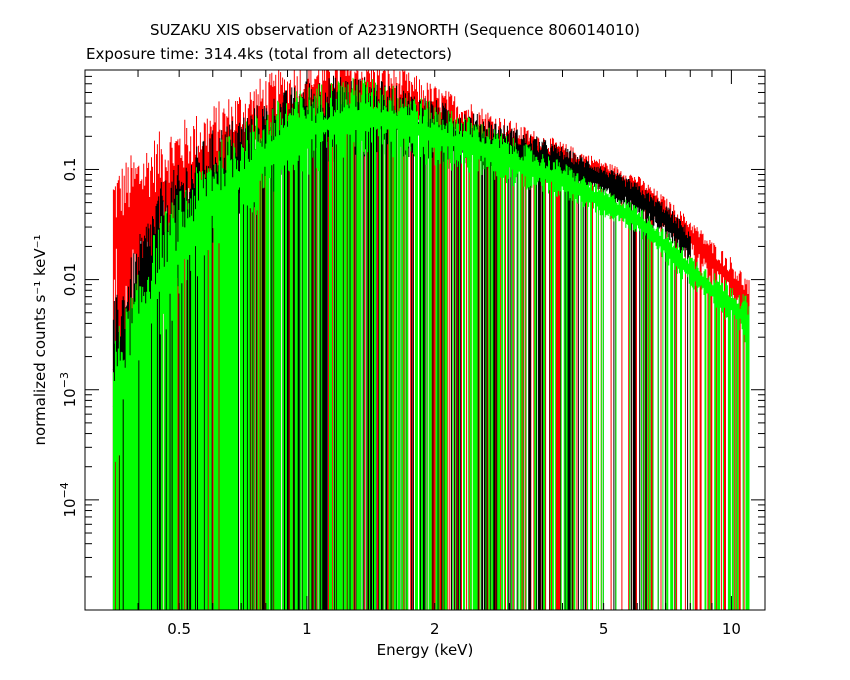 The width and height of the screenshot is (850, 680). Describe the element at coordinates (68, 389) in the screenshot. I see `y-tick-label: 10−3` at that location.